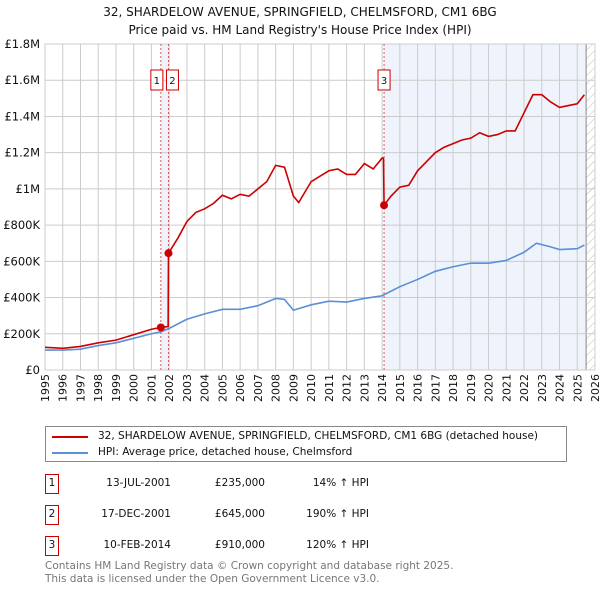 This screenshot has height=590, width=600. Describe the element at coordinates (98, 388) in the screenshot. I see `x-tick-label: 1998` at that location.